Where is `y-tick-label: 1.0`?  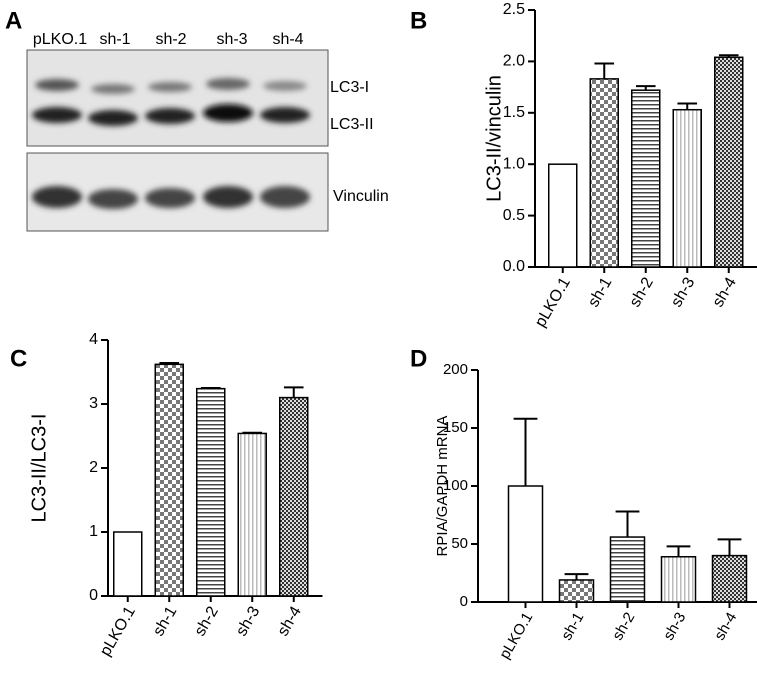
y-tick-label: 1.0 is located at coordinates (514, 163).